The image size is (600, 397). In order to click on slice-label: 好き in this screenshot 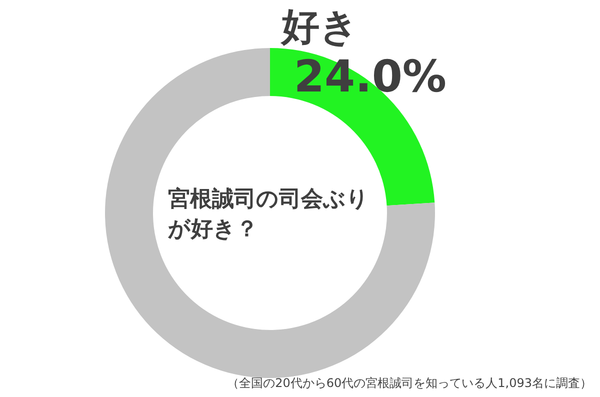, I will do `click(319, 26)`.